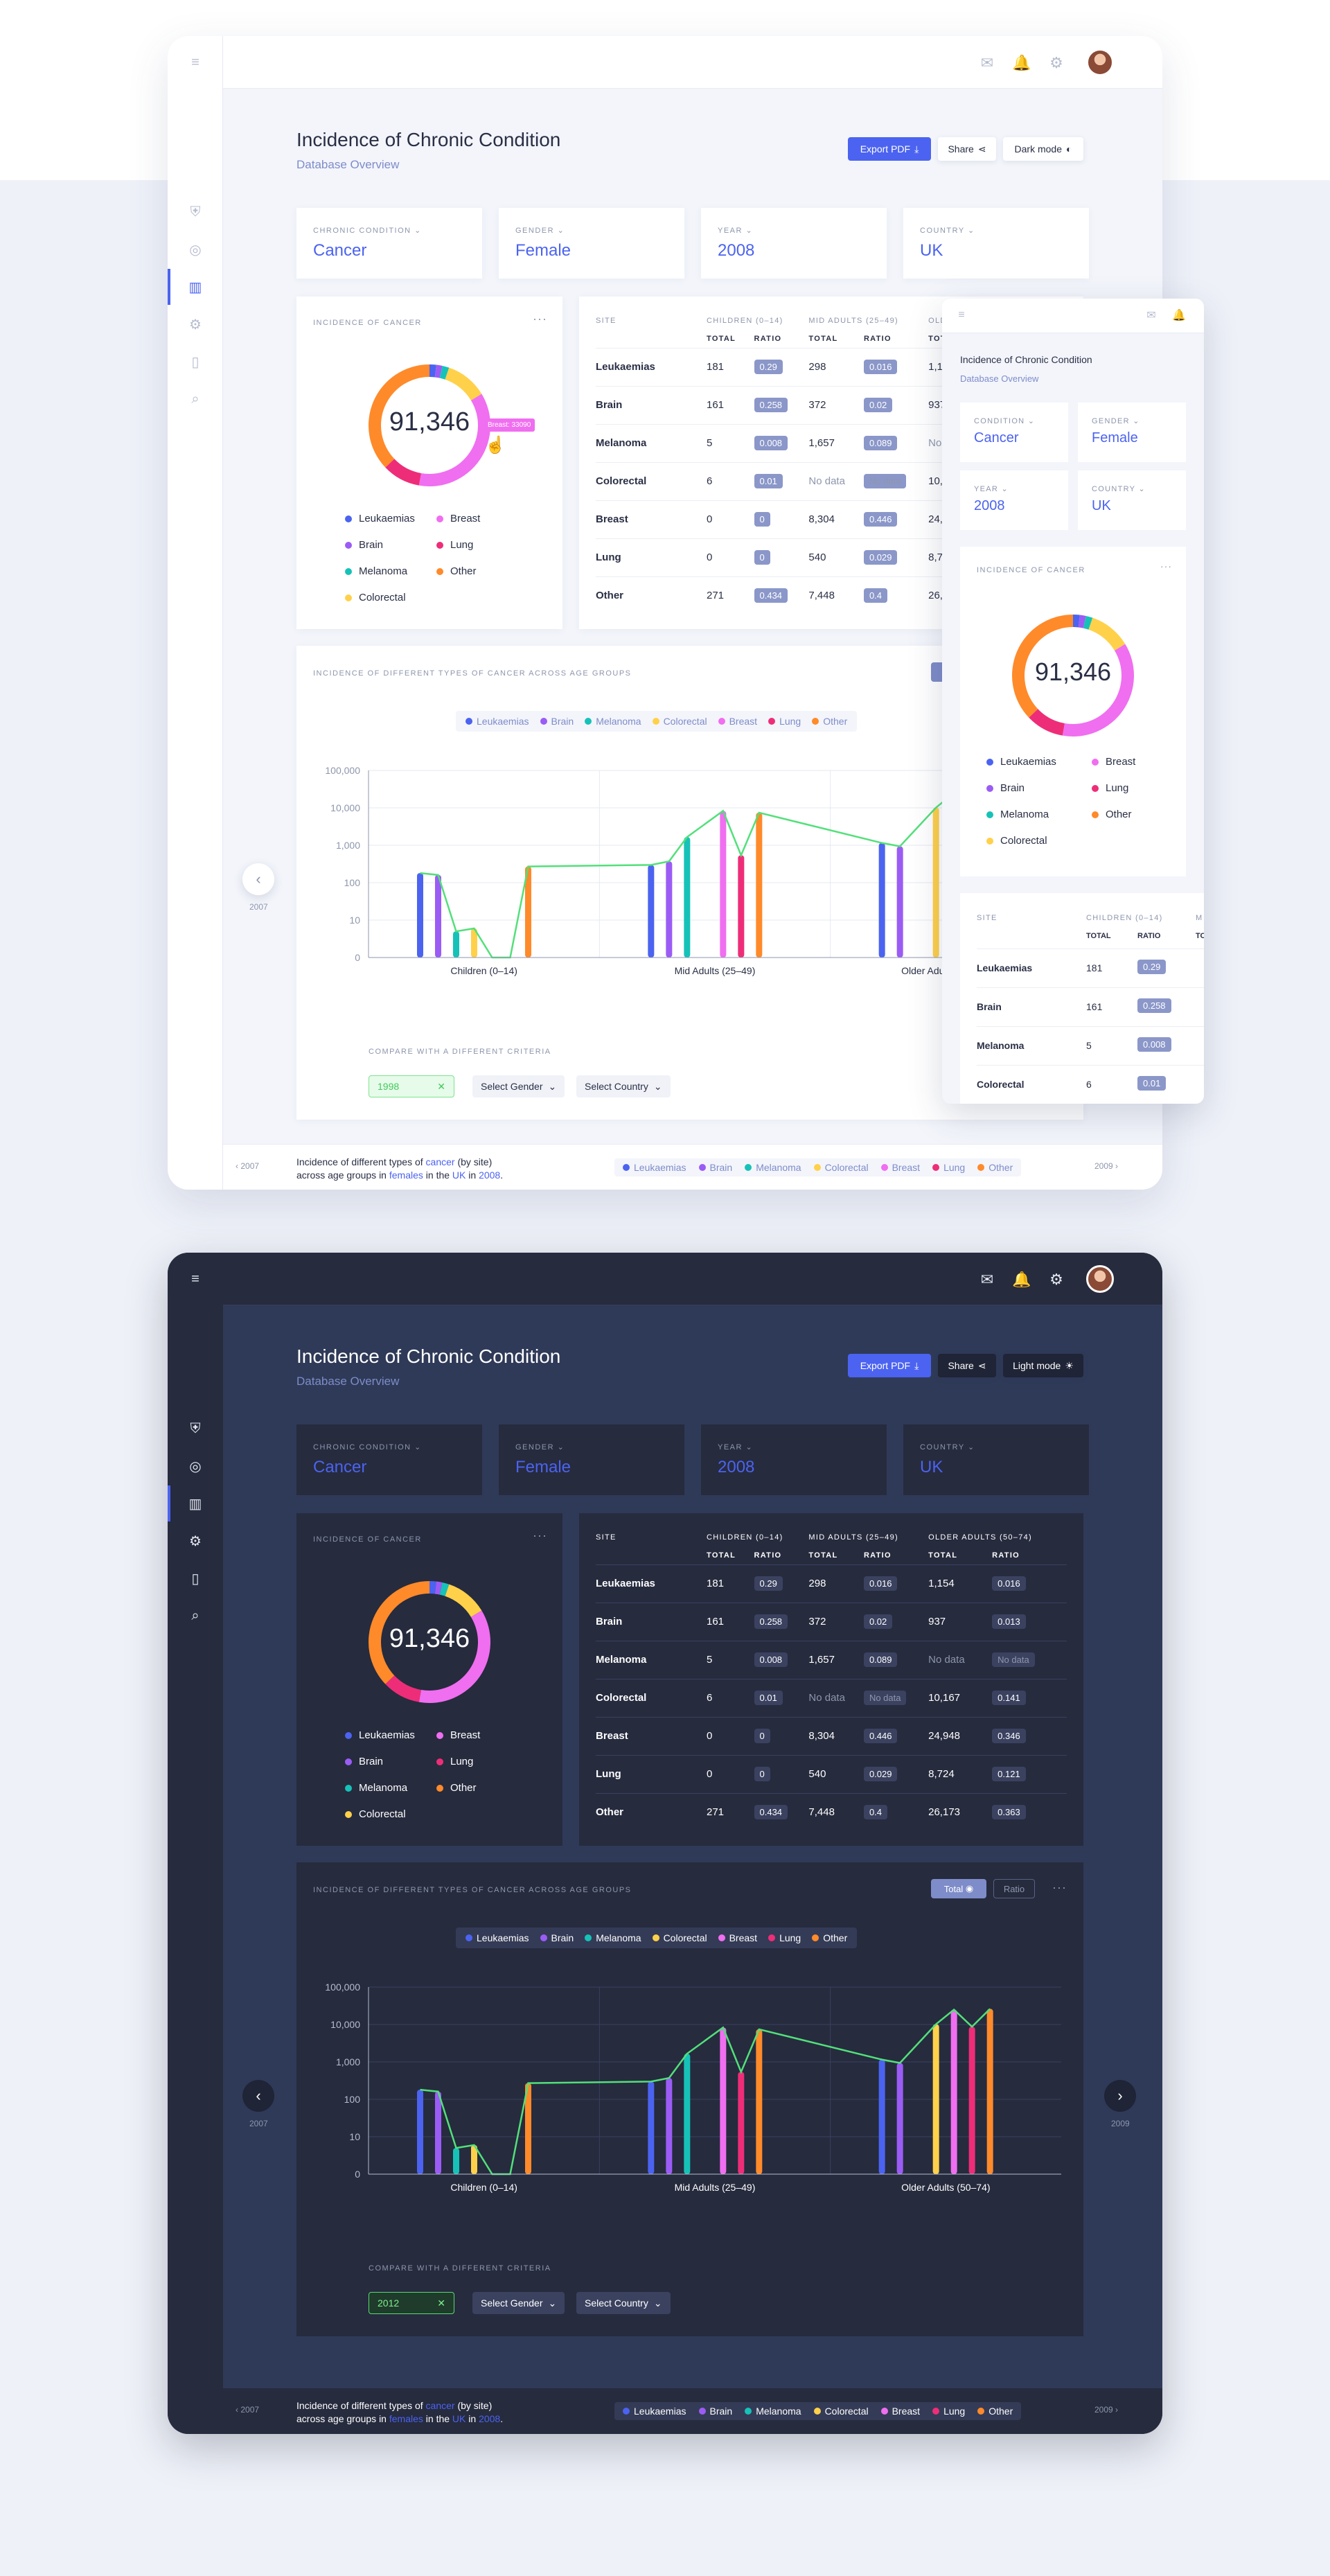 This screenshot has width=1330, height=2576. Describe the element at coordinates (1120, 2096) in the screenshot. I see `next-year-button: ›` at that location.